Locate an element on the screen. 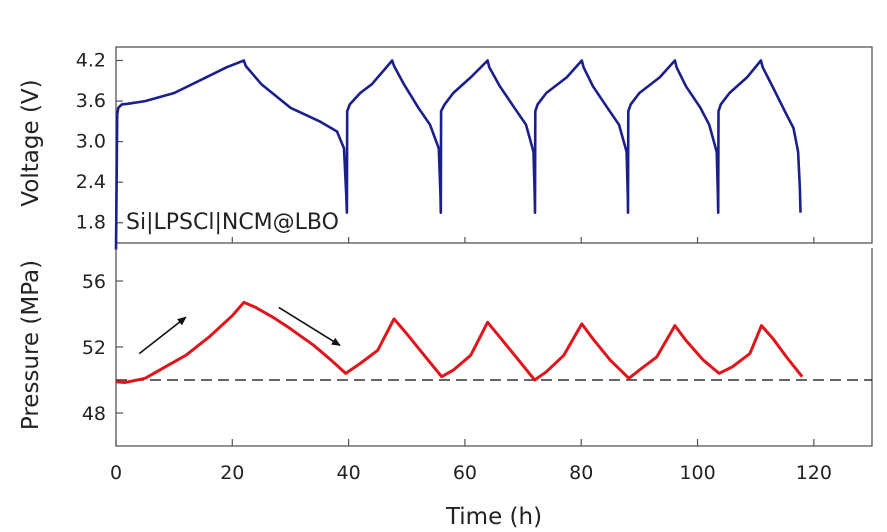  pressure-y-ticks: 48 52 56 is located at coordinates (102, 348).